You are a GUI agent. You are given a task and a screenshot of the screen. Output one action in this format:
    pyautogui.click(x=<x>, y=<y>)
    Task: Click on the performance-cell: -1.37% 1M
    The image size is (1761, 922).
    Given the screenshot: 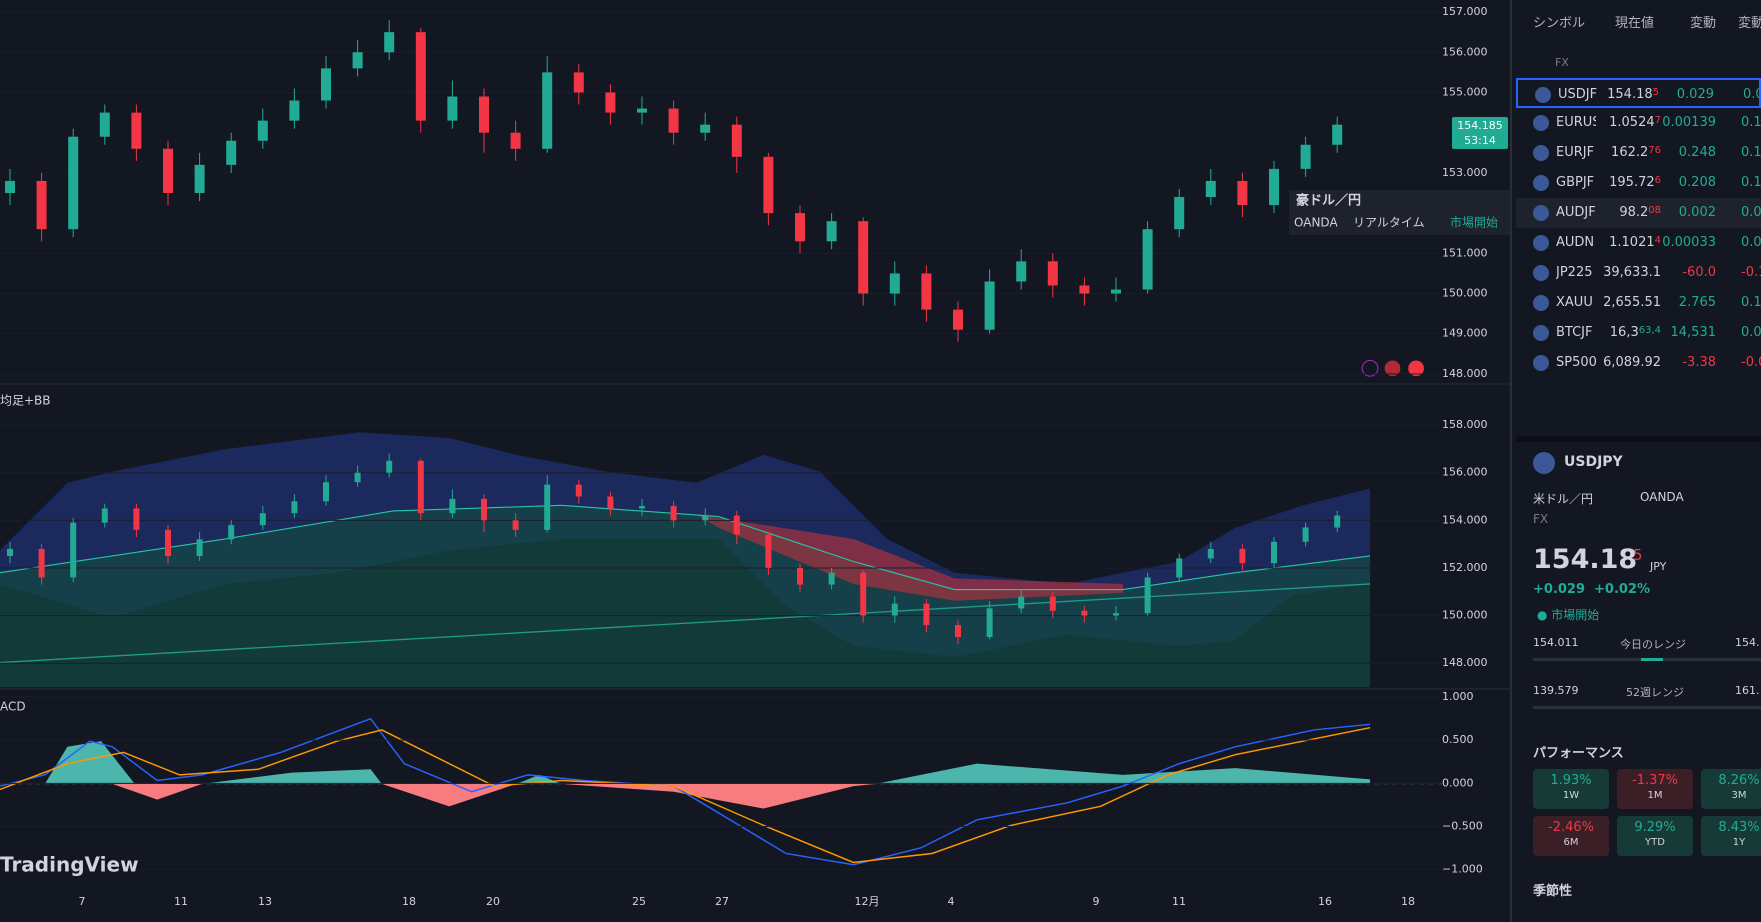 What is the action you would take?
    pyautogui.click(x=1655, y=789)
    